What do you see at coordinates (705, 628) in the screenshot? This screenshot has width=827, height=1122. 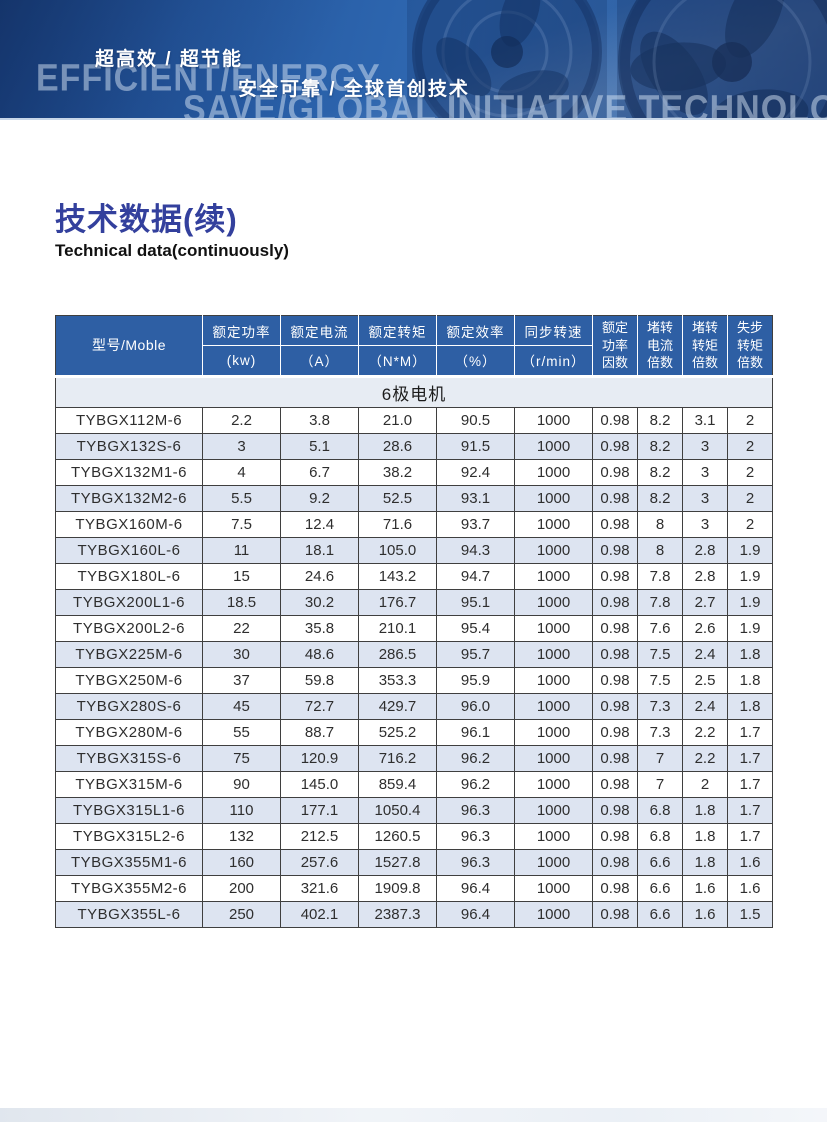 I see `value-cell: 2.6` at bounding box center [705, 628].